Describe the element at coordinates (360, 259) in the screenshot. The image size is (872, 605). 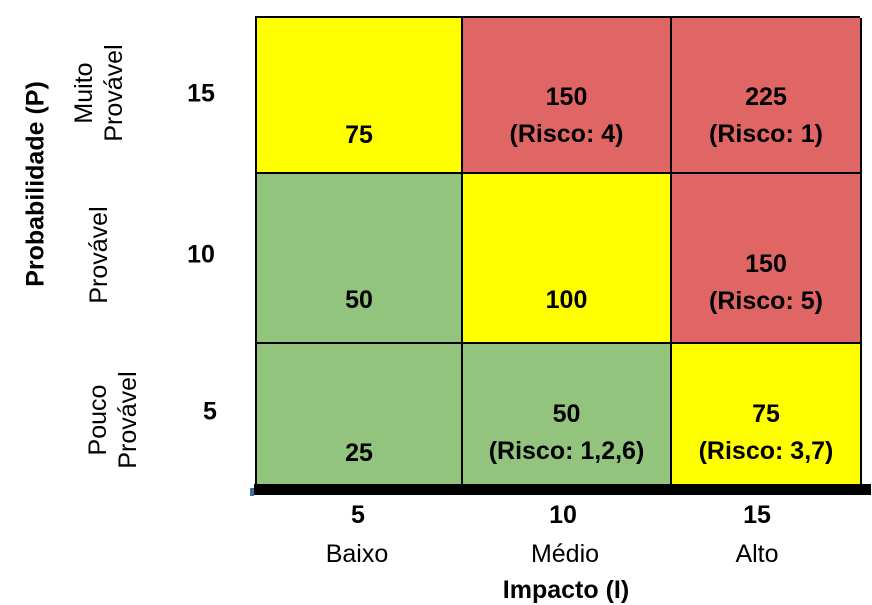
I see `matrix-cell: 50` at that location.